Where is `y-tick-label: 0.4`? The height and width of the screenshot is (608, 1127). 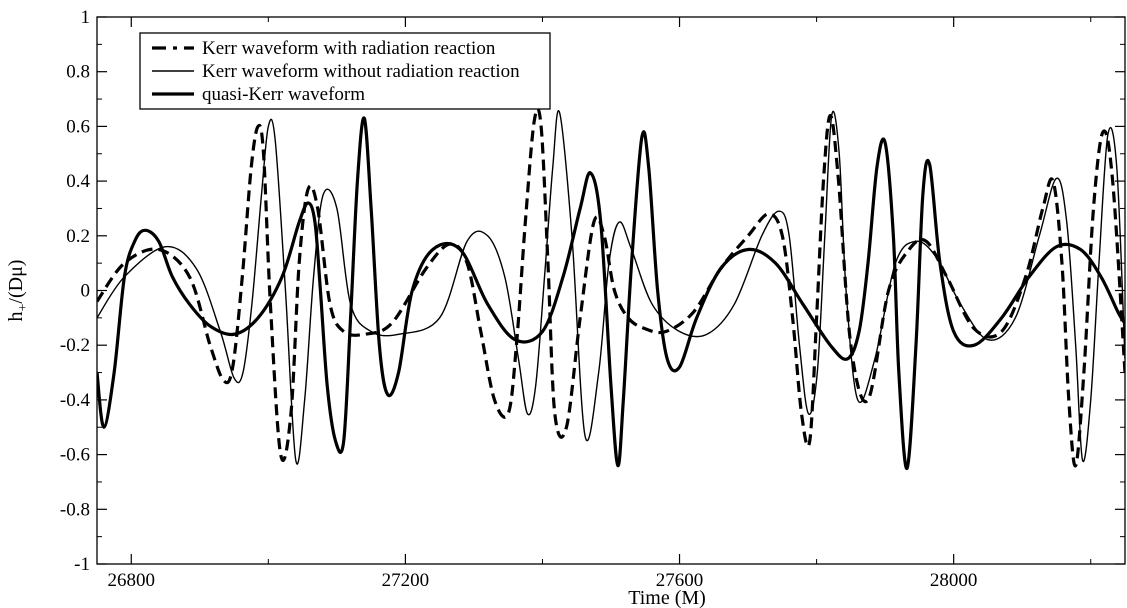
y-tick-label: 0.4 is located at coordinates (78, 181).